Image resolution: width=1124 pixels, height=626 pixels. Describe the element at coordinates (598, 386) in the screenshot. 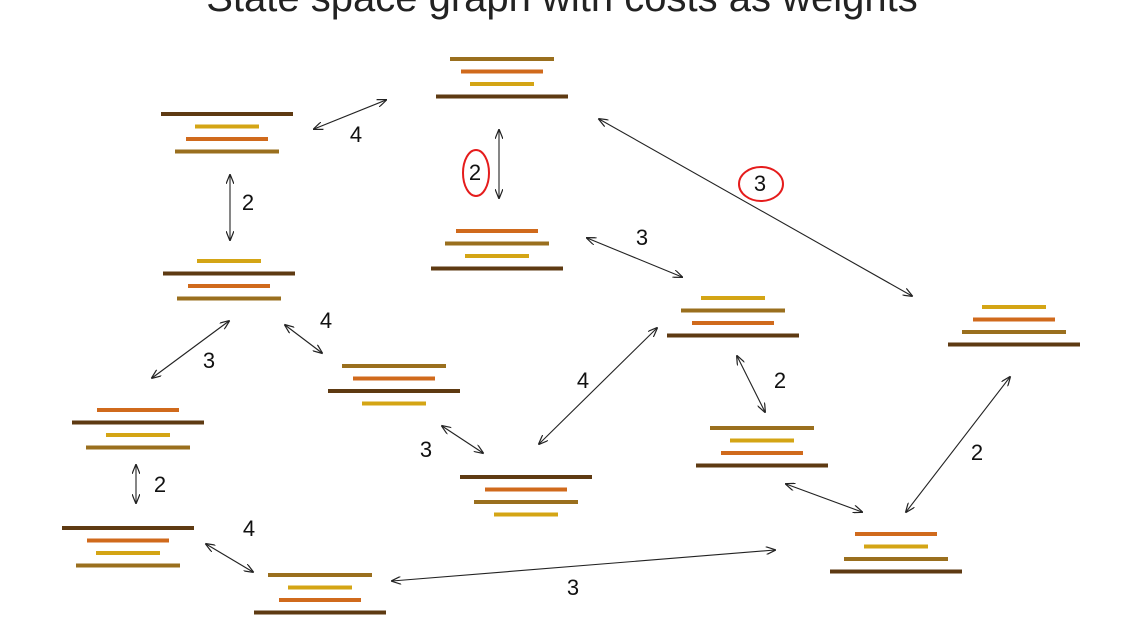

I see `edge-arrow-s-center-s-center-low` at that location.